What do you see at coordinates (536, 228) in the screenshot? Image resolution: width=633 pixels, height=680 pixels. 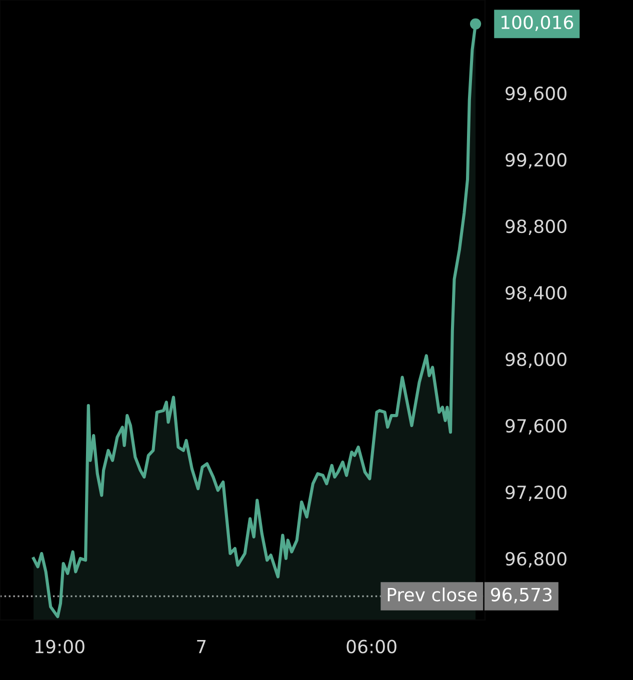 I see `y-tick-label: 98,800` at bounding box center [536, 228].